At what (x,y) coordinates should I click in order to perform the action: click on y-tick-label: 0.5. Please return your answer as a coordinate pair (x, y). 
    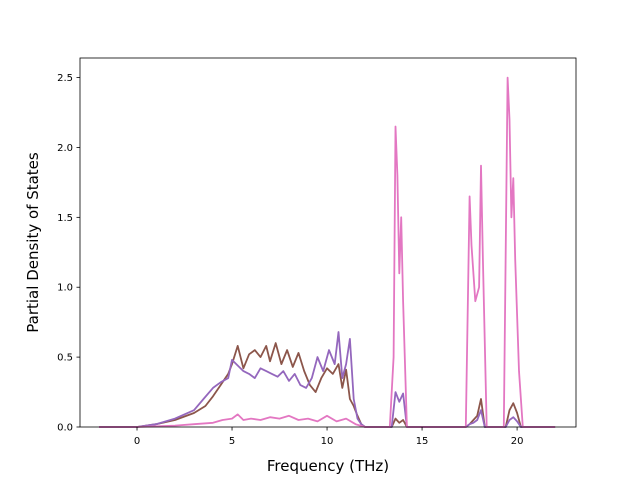
    Looking at the image, I should click on (65, 358).